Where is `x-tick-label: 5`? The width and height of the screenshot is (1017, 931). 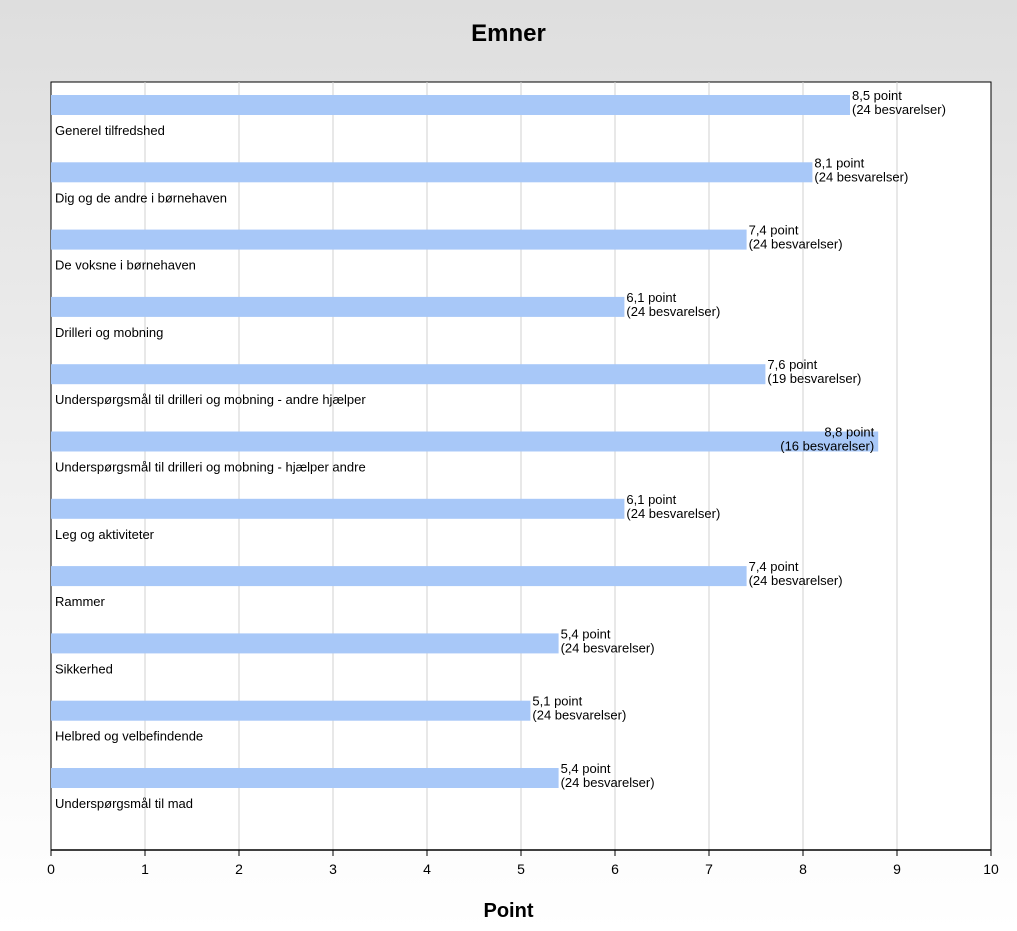
x-tick-label: 5 is located at coordinates (521, 869).